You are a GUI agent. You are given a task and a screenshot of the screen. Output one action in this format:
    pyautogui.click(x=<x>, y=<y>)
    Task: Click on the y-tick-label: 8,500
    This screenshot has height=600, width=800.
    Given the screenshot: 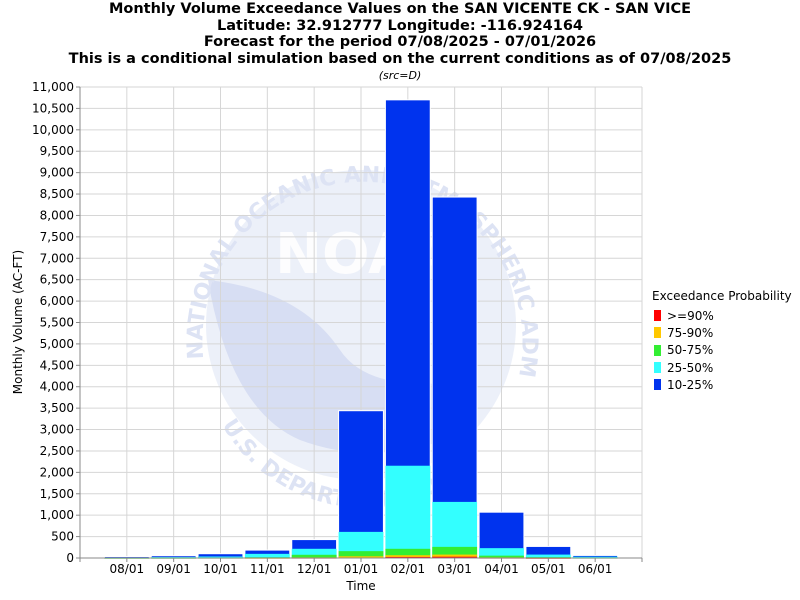 What is the action you would take?
    pyautogui.click(x=57, y=194)
    